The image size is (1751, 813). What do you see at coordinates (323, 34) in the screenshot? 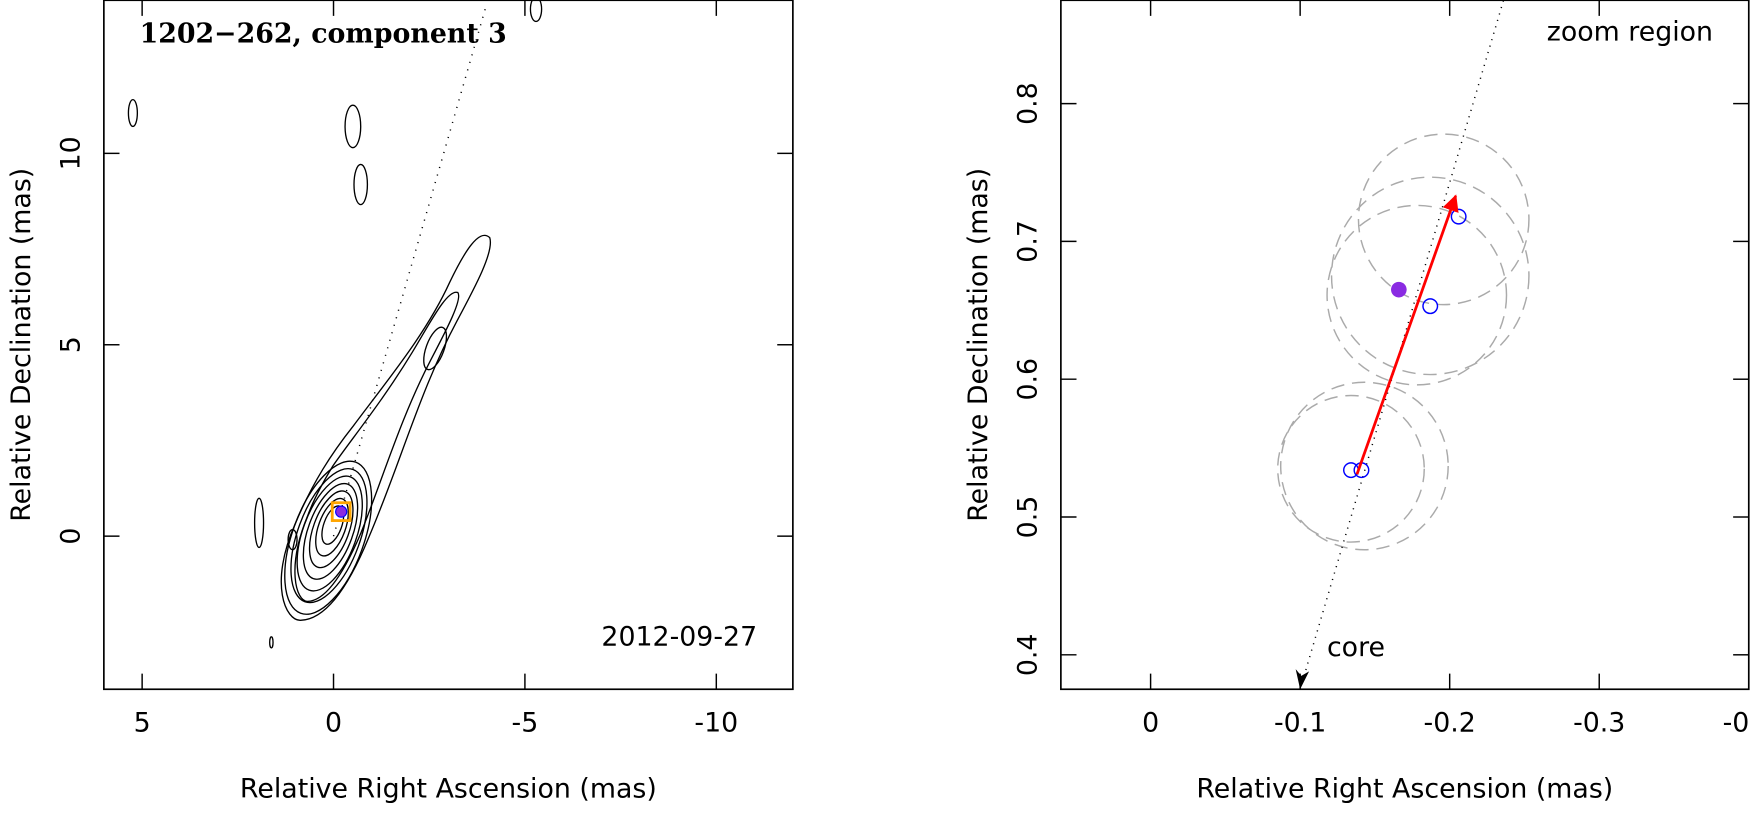
I see `panel-title: 1202−262, component 3` at bounding box center [323, 34].